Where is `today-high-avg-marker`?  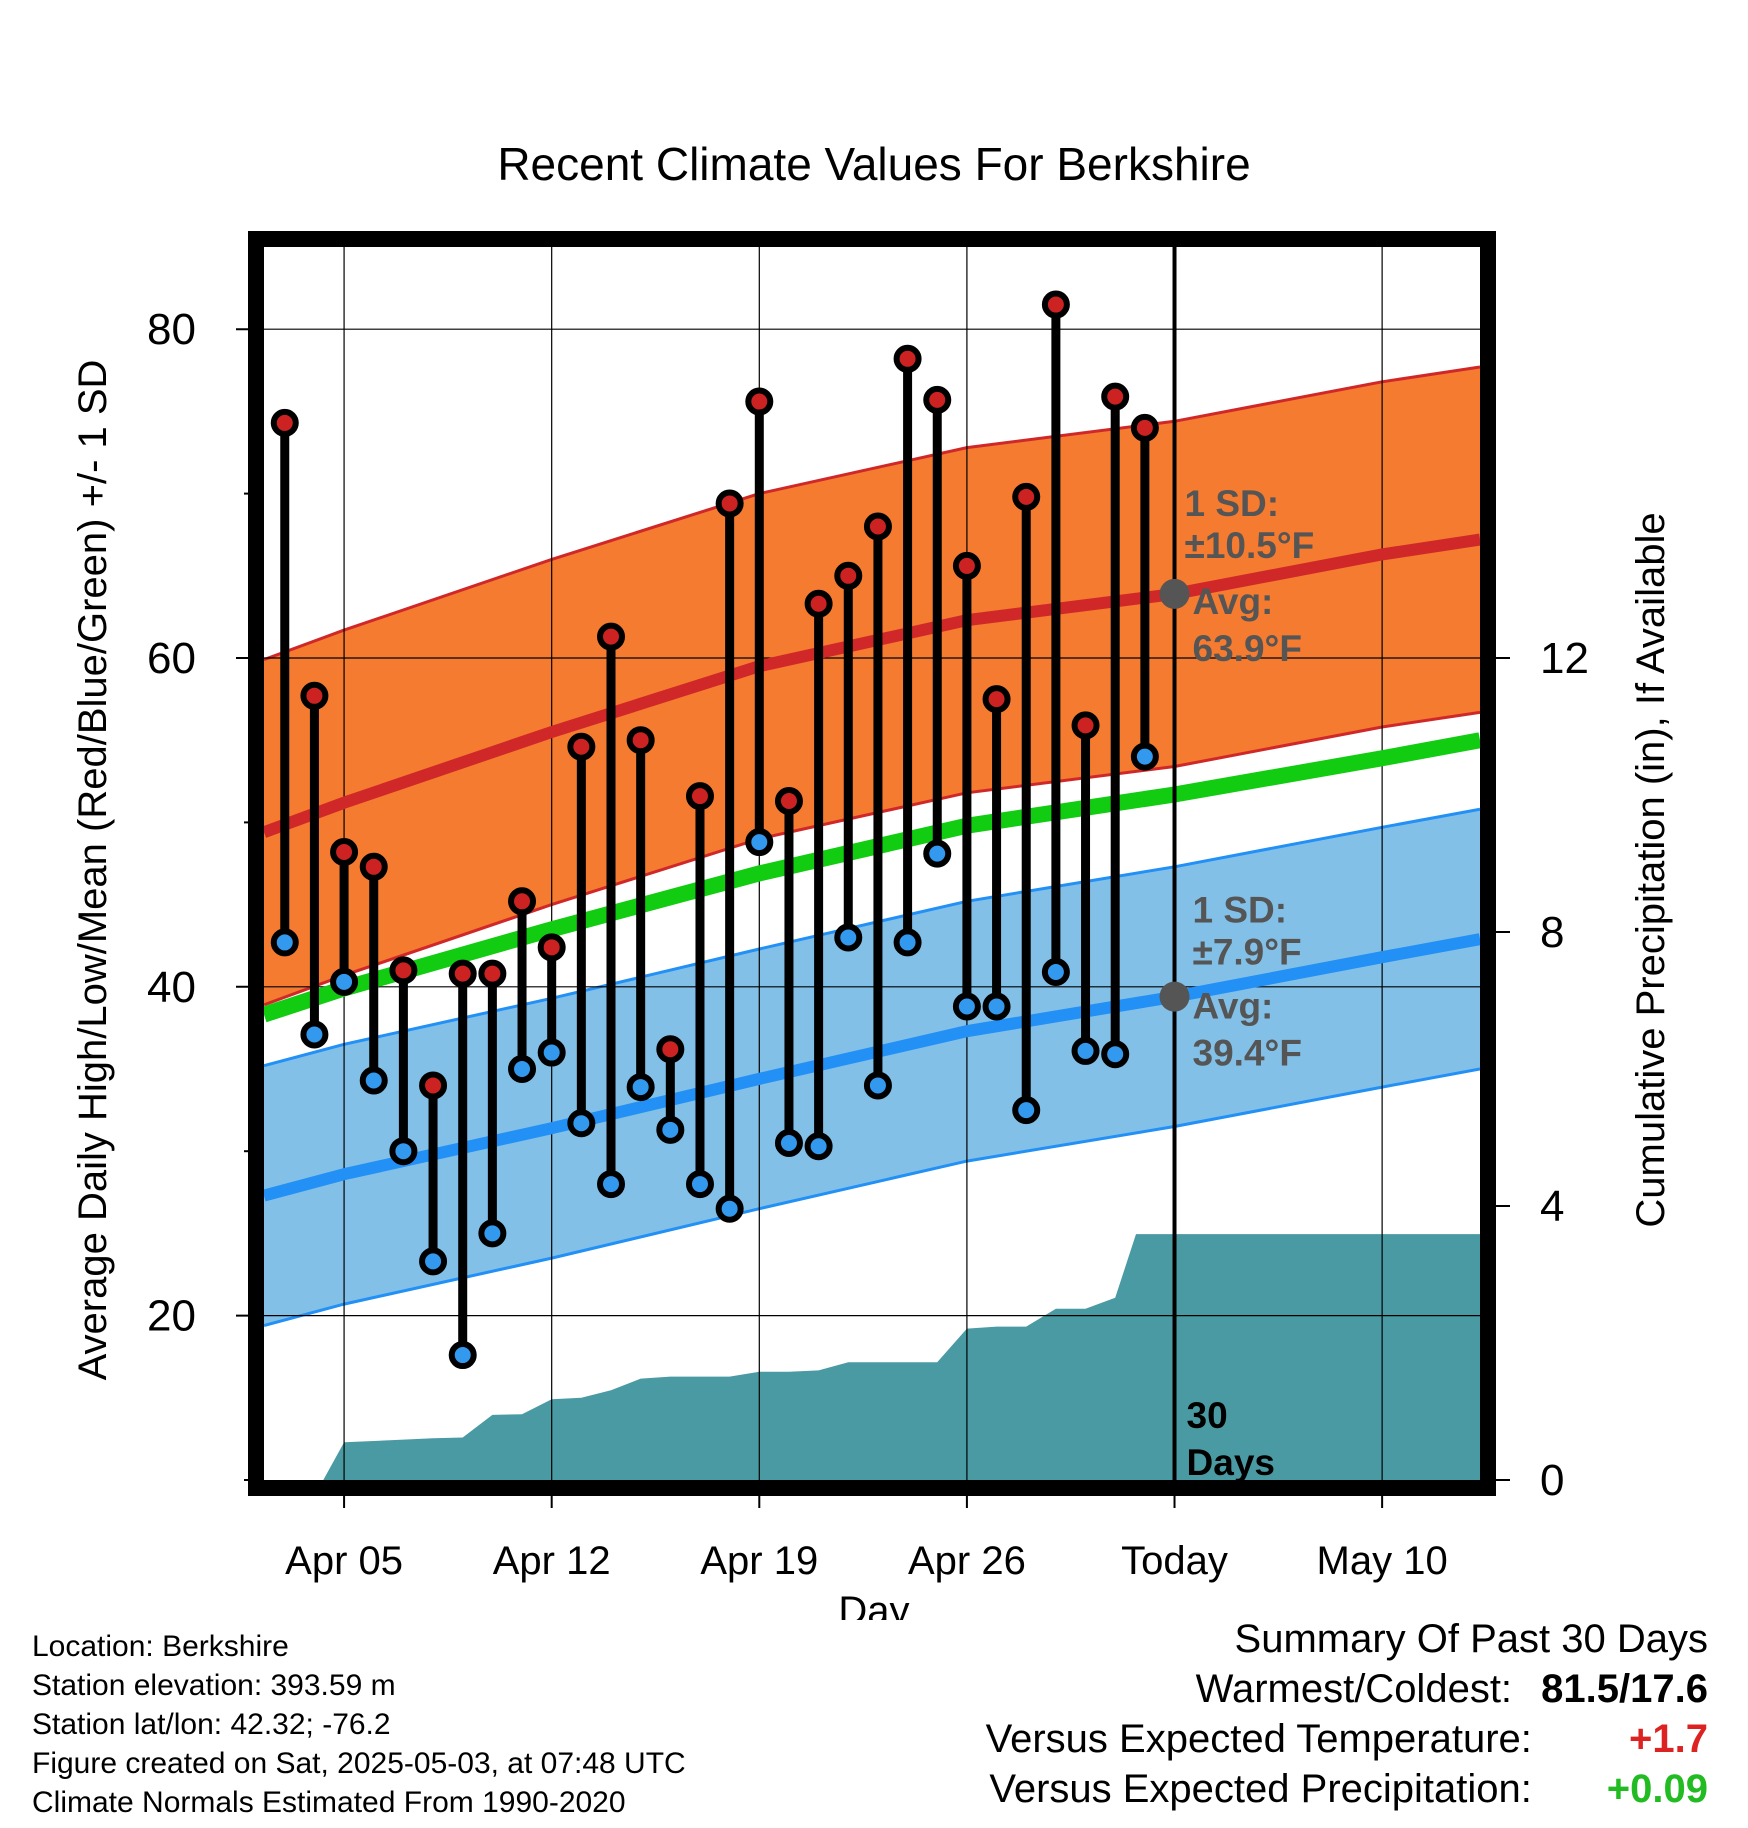
today-high-avg-marker is located at coordinates (1174, 593).